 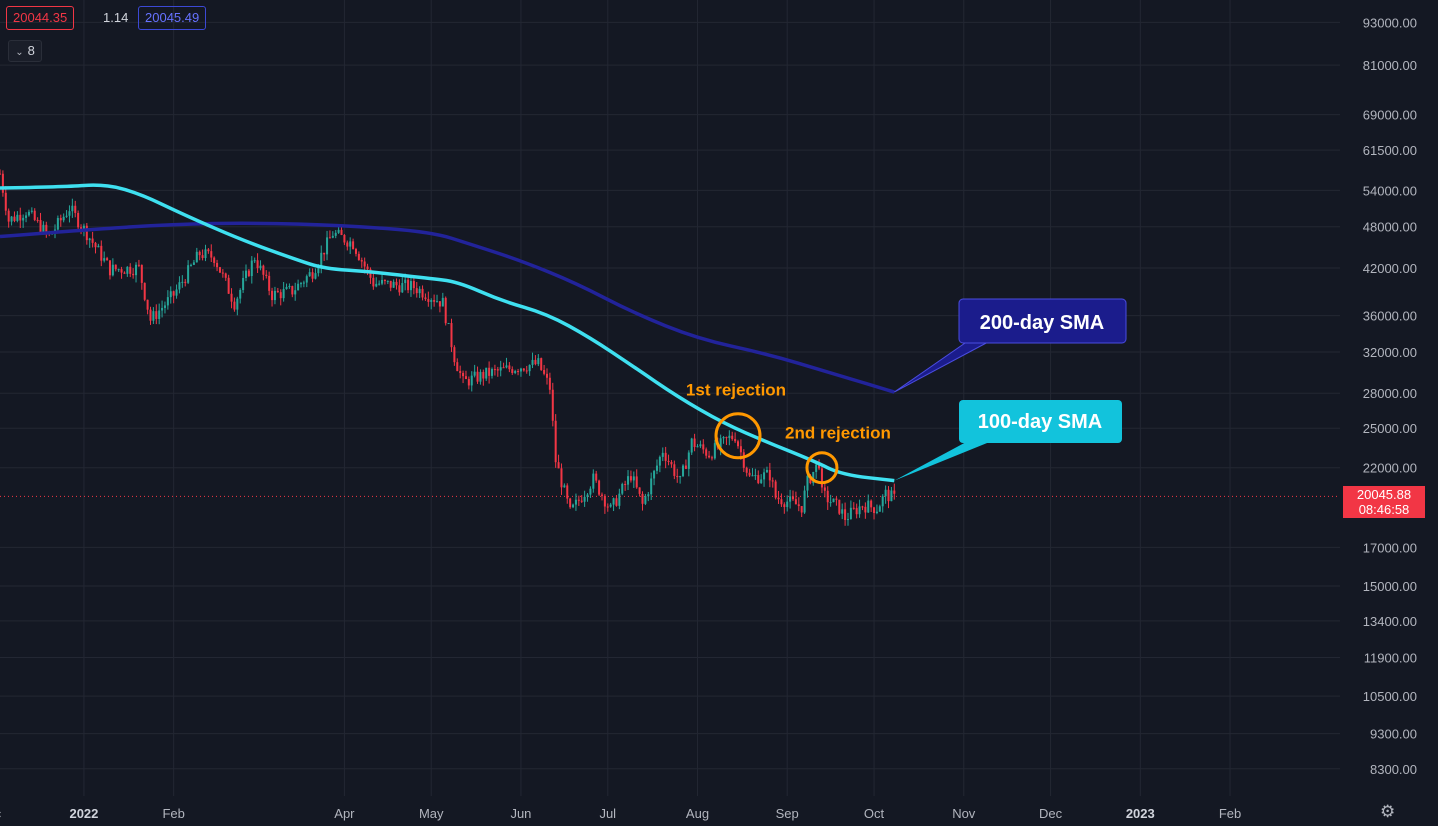 What do you see at coordinates (1390, 268) in the screenshot?
I see `price-tick-label: 42000.00` at bounding box center [1390, 268].